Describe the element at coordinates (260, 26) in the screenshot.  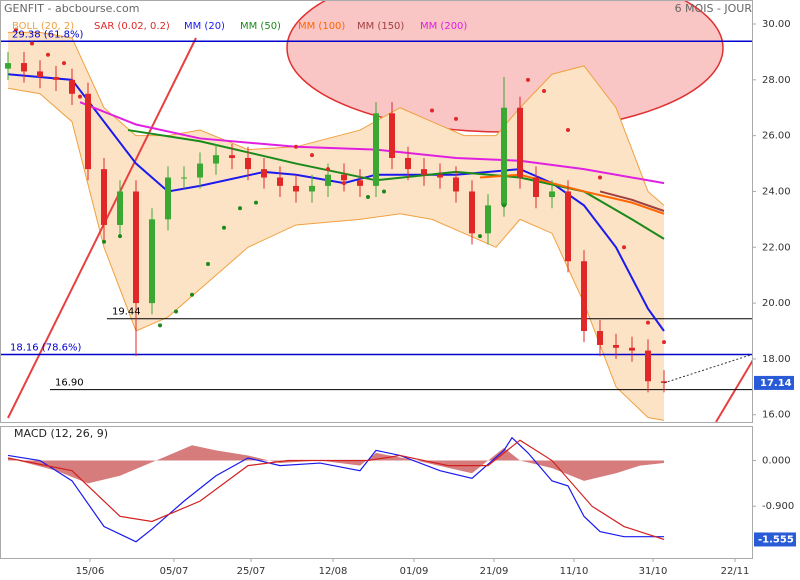
I see `legend-entry: MM (50)` at that location.